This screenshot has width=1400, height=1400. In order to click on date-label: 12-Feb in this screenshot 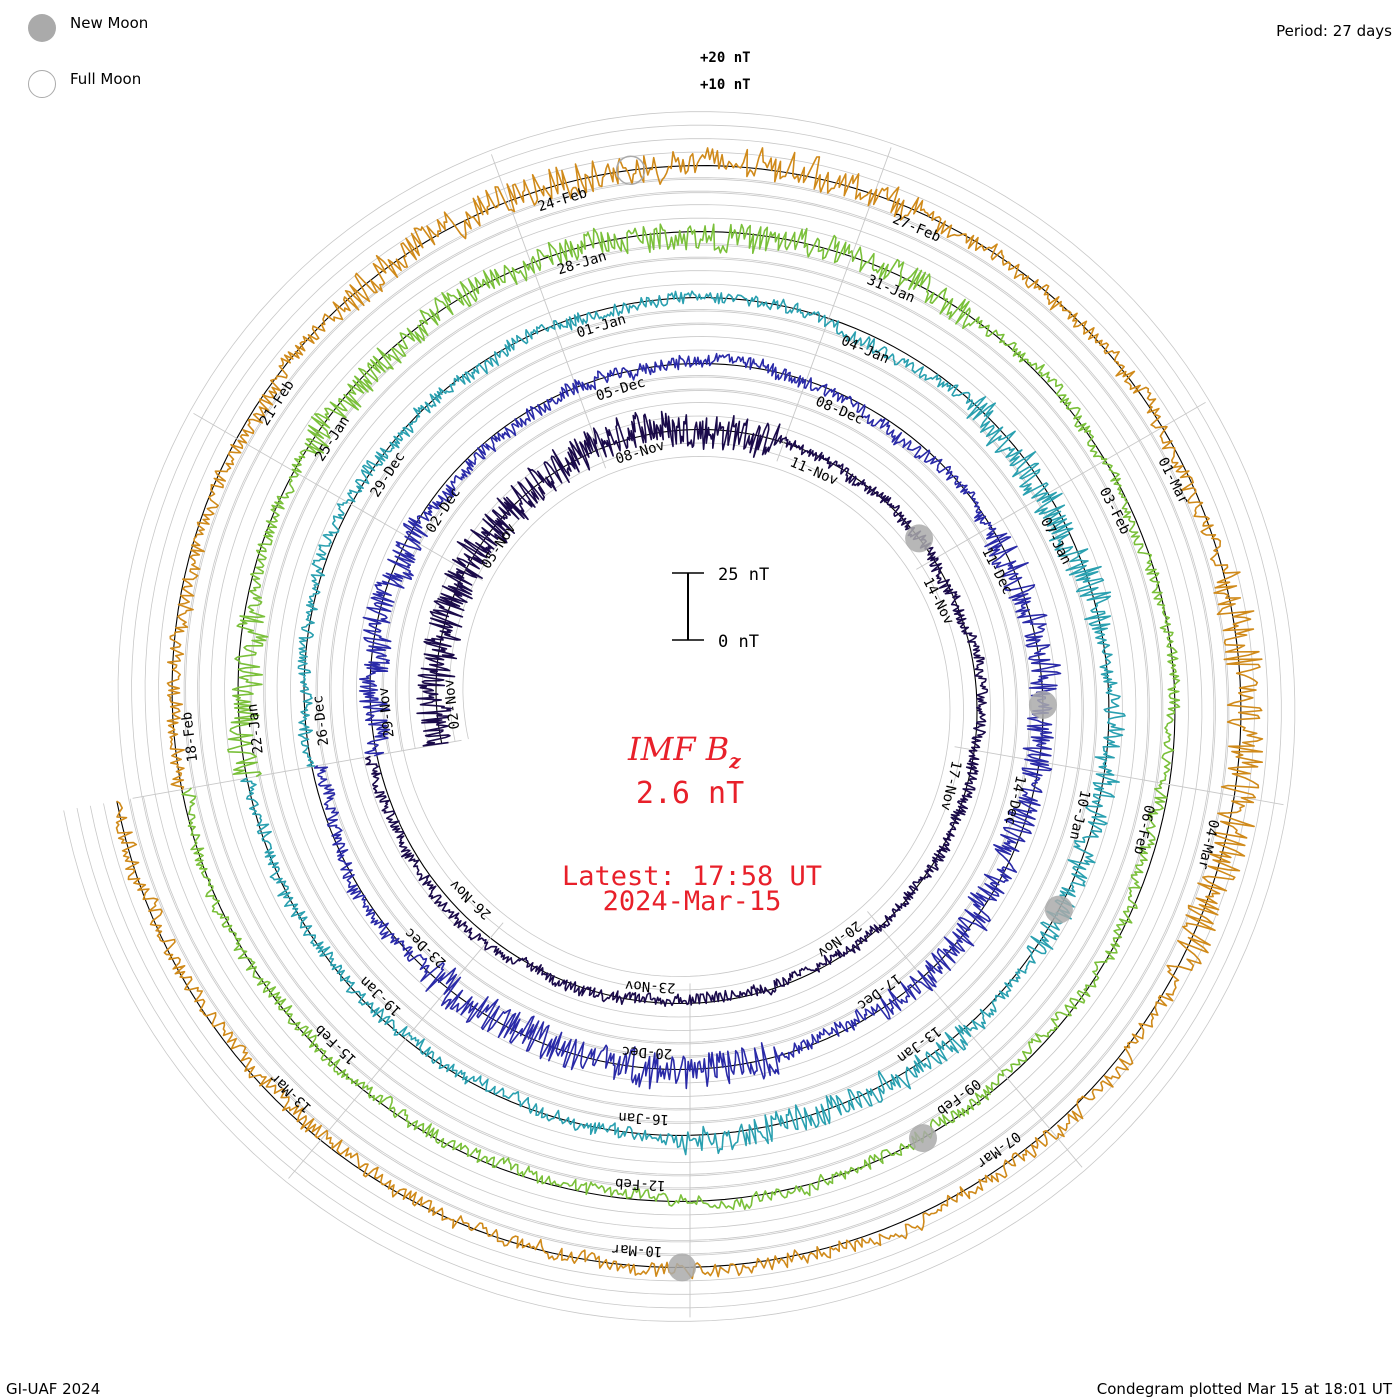, I will do `click(640, 1184)`.